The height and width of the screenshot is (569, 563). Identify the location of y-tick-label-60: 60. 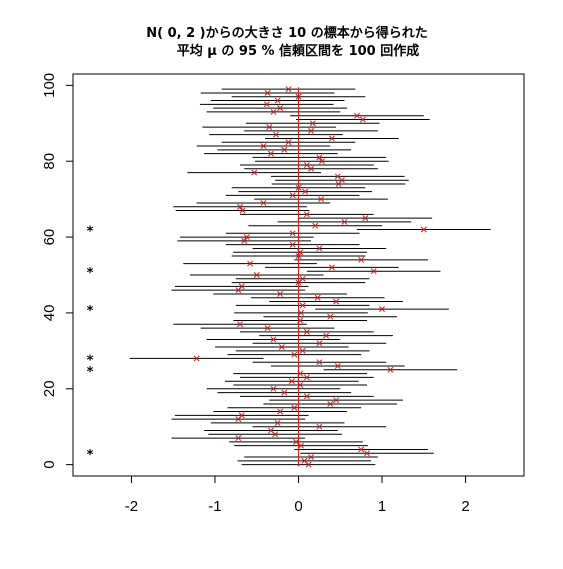
(49, 237).